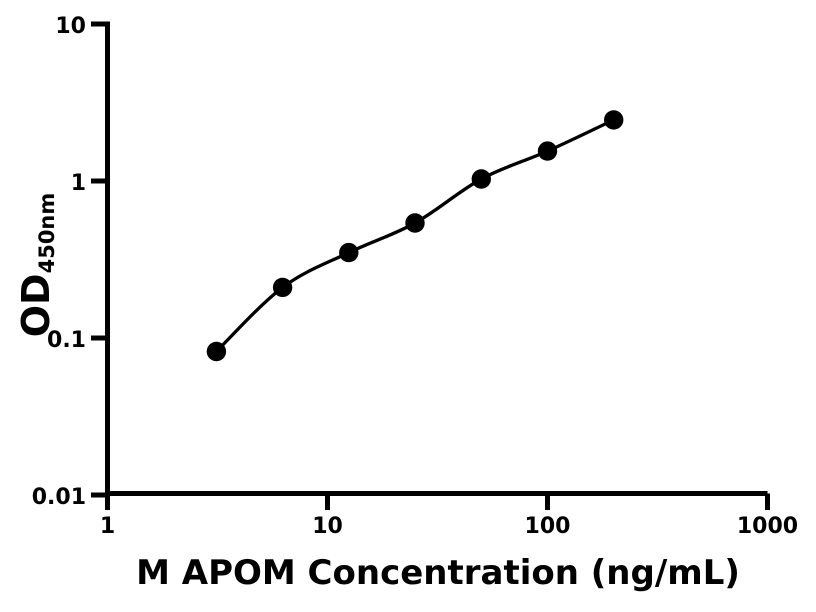  Describe the element at coordinates (59, 497) in the screenshot. I see `y-axis-tick-label: 0.01` at that location.